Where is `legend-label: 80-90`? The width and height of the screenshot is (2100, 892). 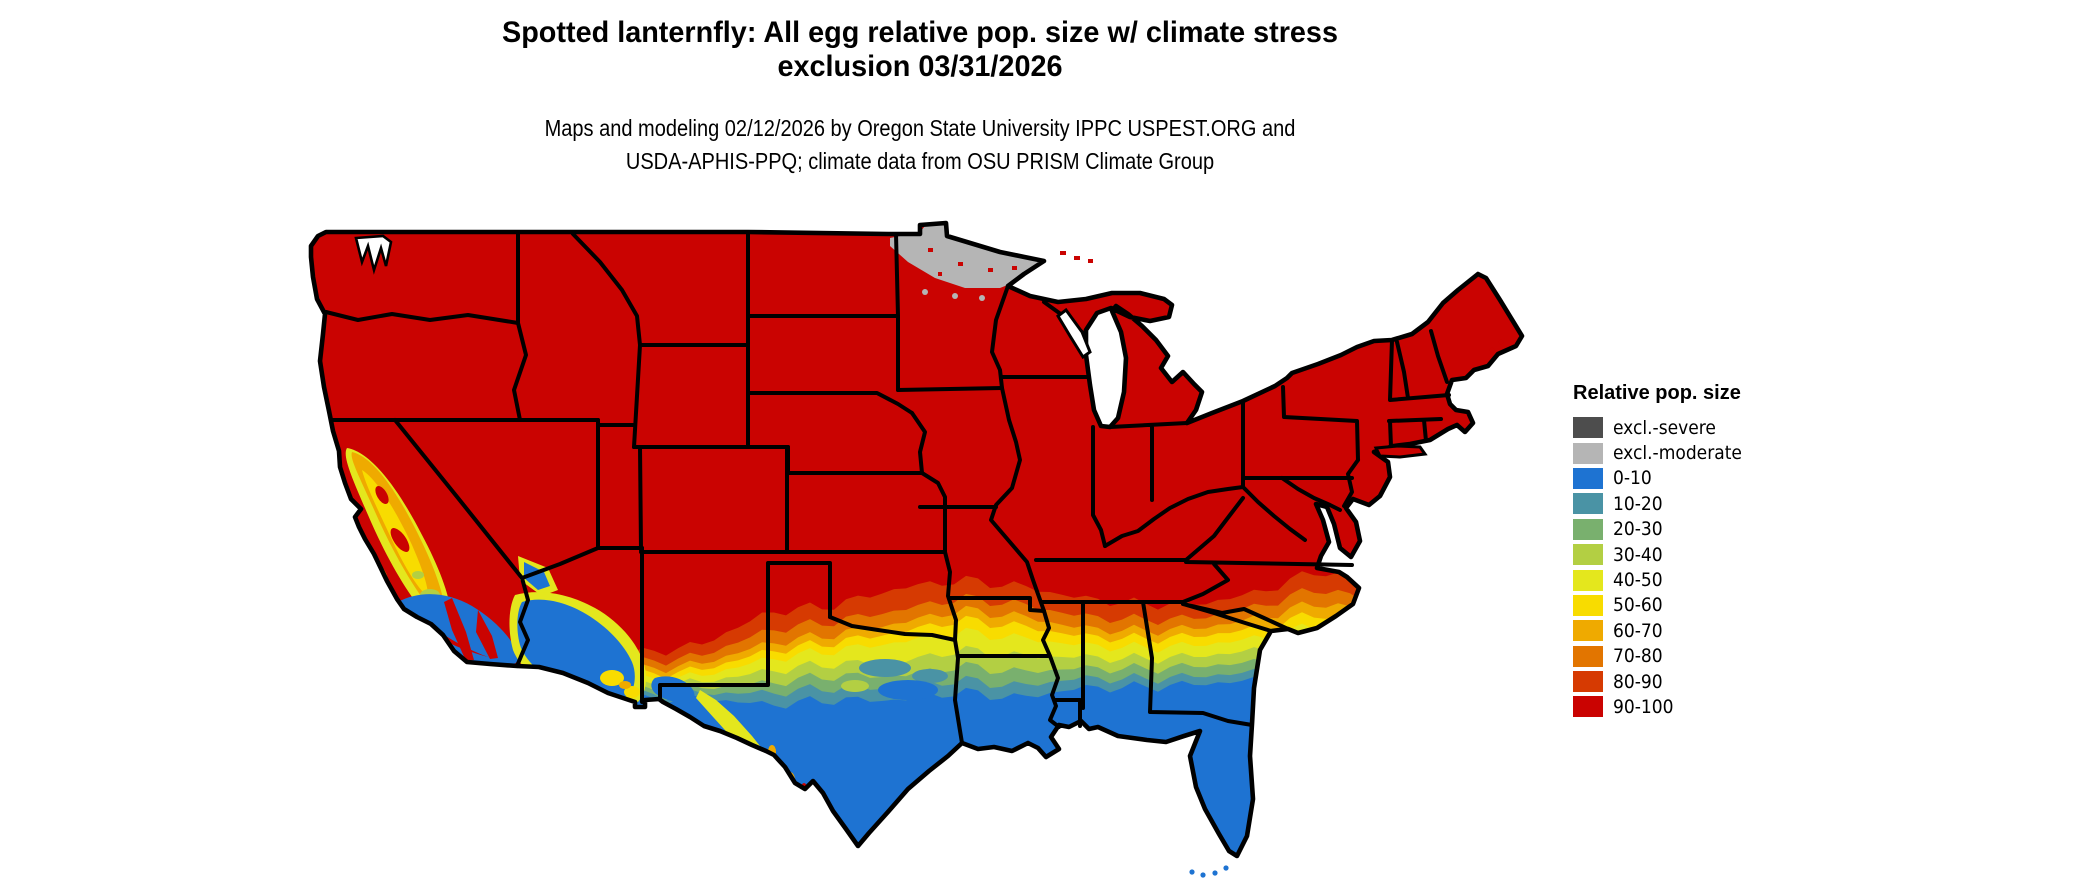
legend-label: 80-90 is located at coordinates (1638, 681).